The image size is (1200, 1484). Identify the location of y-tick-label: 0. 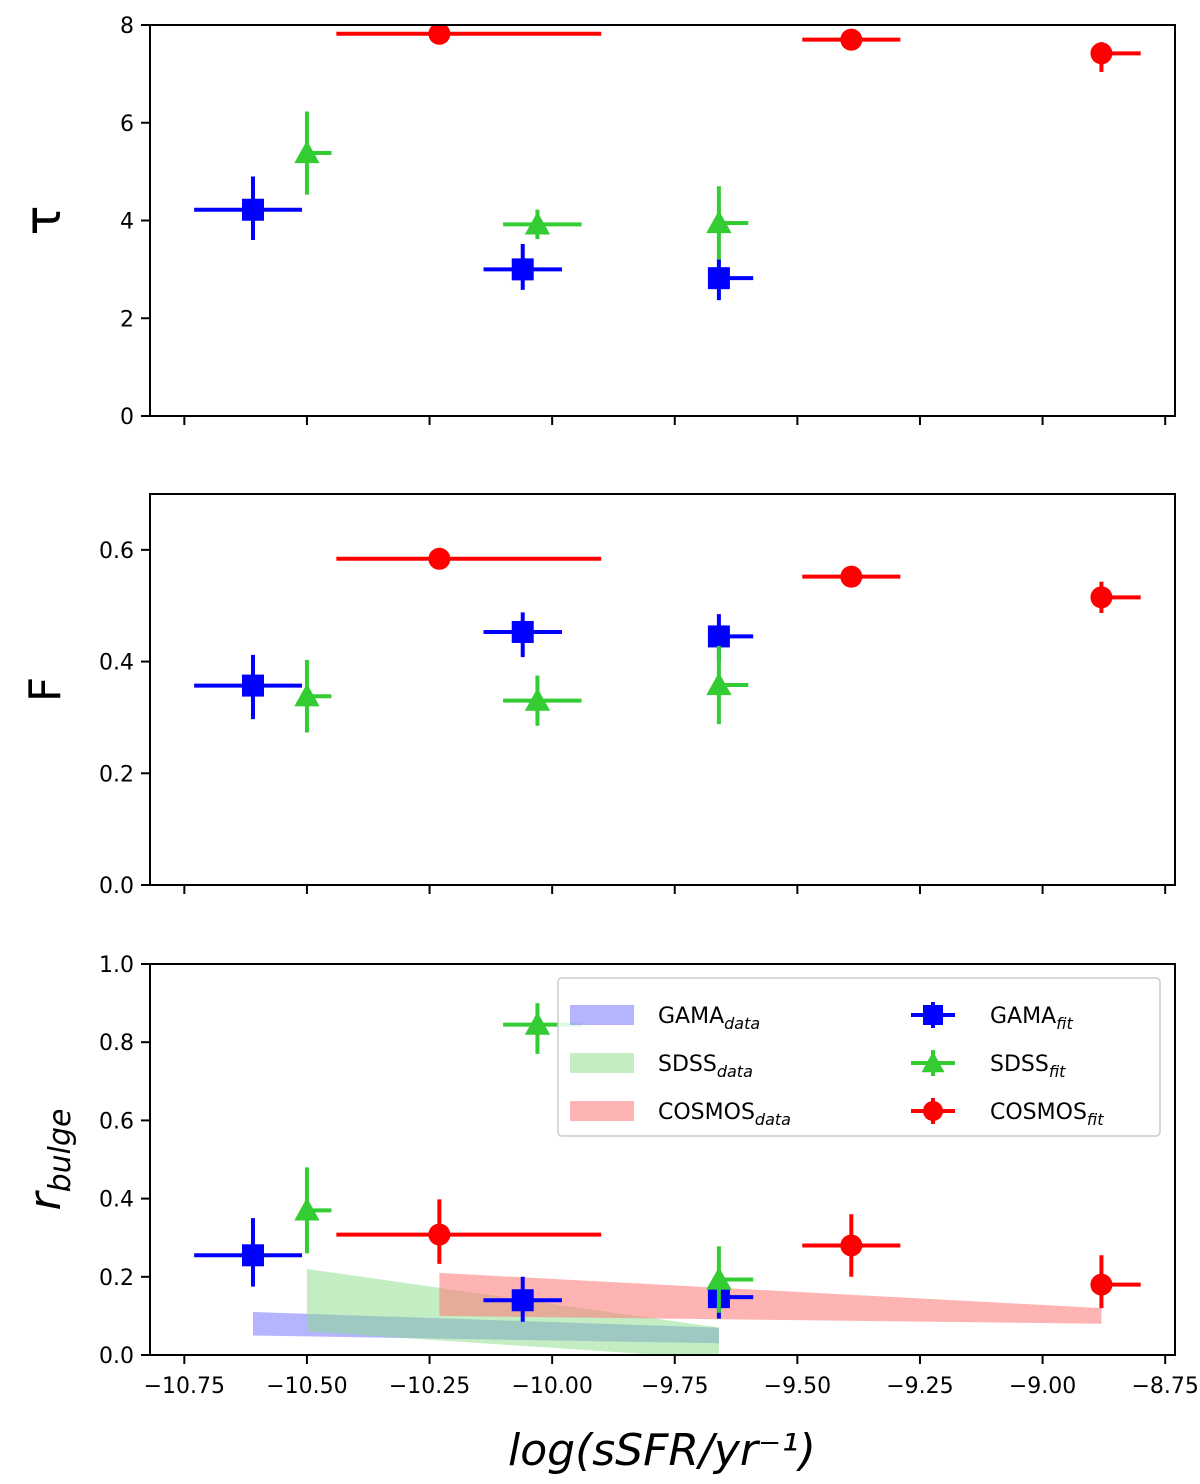
(127, 417).